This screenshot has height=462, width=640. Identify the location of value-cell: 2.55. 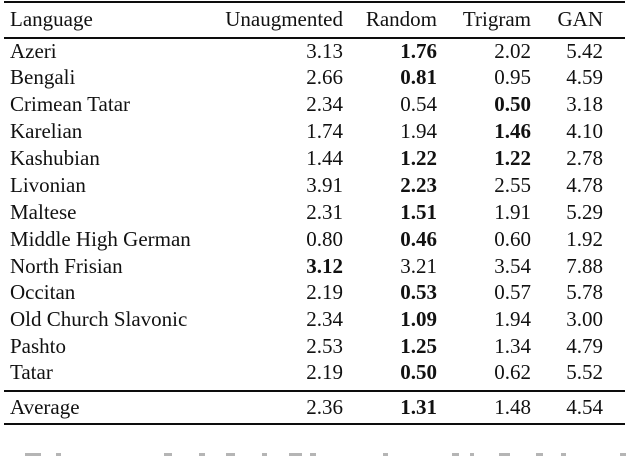
(512, 184).